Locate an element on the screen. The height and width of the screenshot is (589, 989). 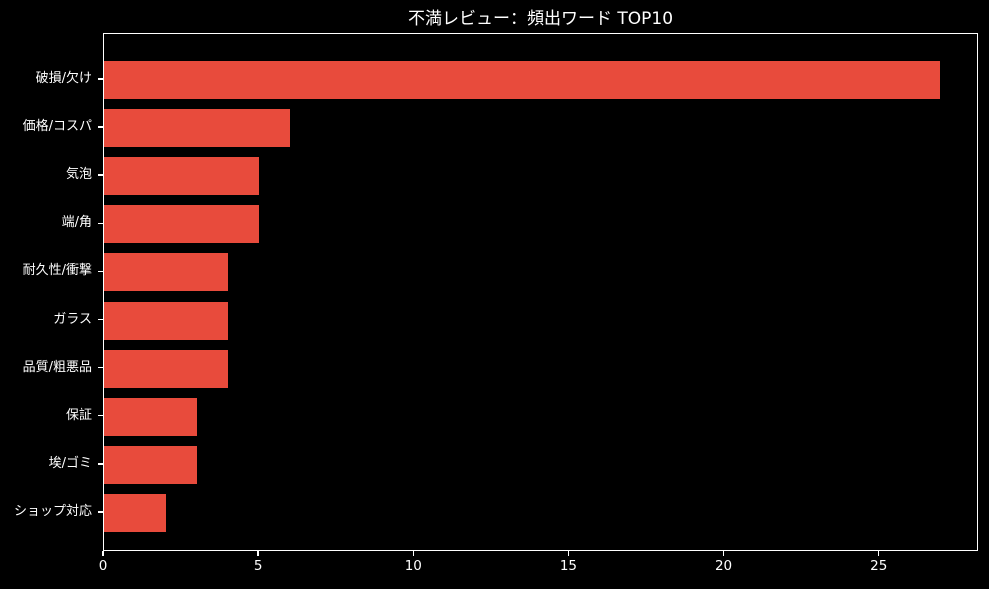
y-tick-label: 気泡 is located at coordinates (78, 175).